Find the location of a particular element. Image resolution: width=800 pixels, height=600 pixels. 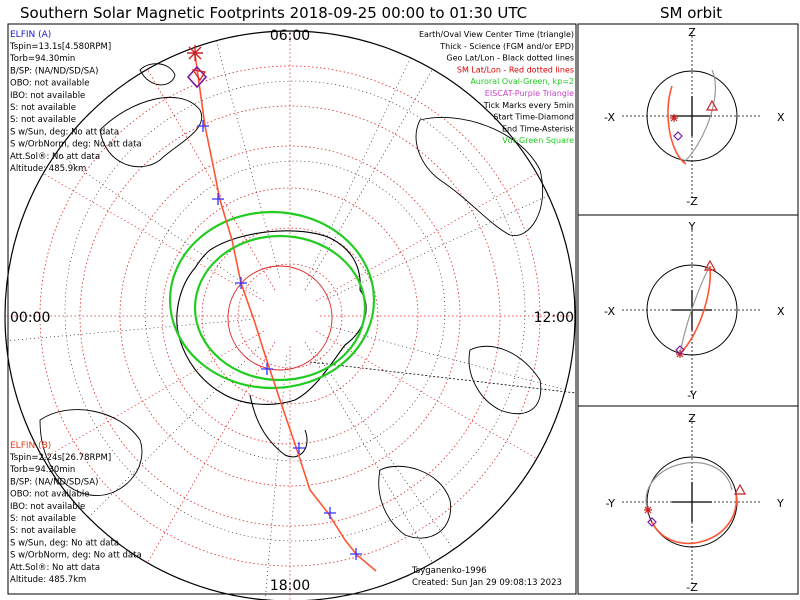

legend-item: Thick - Science (FGM and/or EPD) is located at coordinates (506, 46).